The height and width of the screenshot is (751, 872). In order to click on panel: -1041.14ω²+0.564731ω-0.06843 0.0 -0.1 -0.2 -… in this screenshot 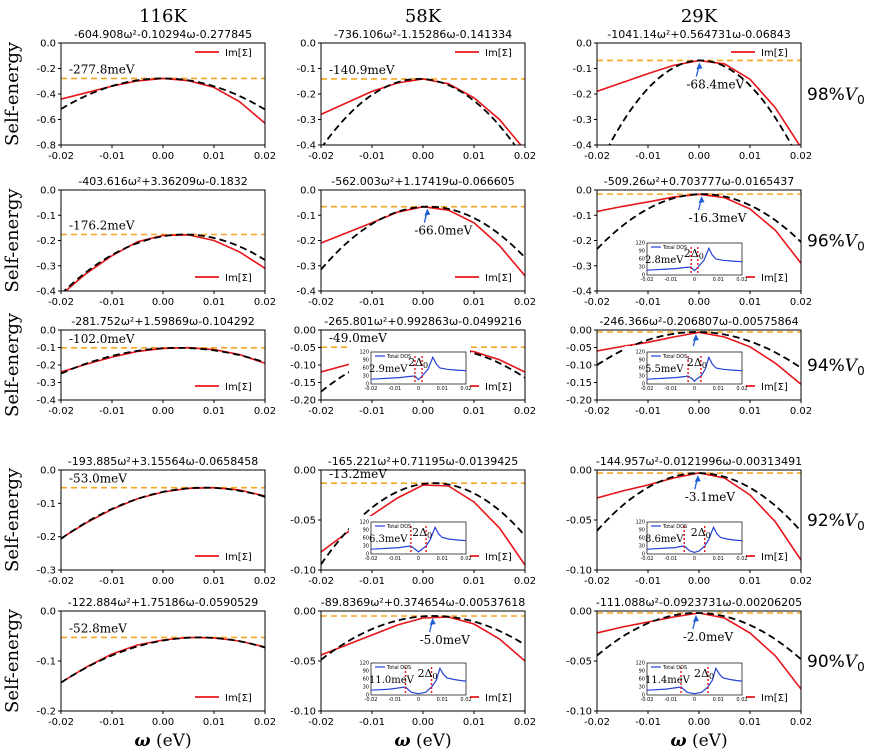, I will do `click(692, 95)`.